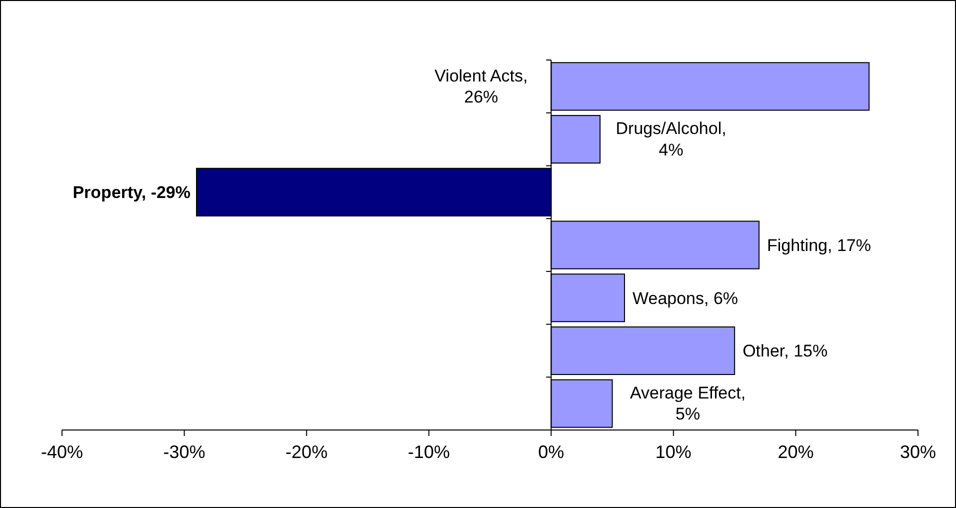 Image resolution: width=956 pixels, height=508 pixels. What do you see at coordinates (796, 452) in the screenshot?
I see `x-tick-label: 20%` at bounding box center [796, 452].